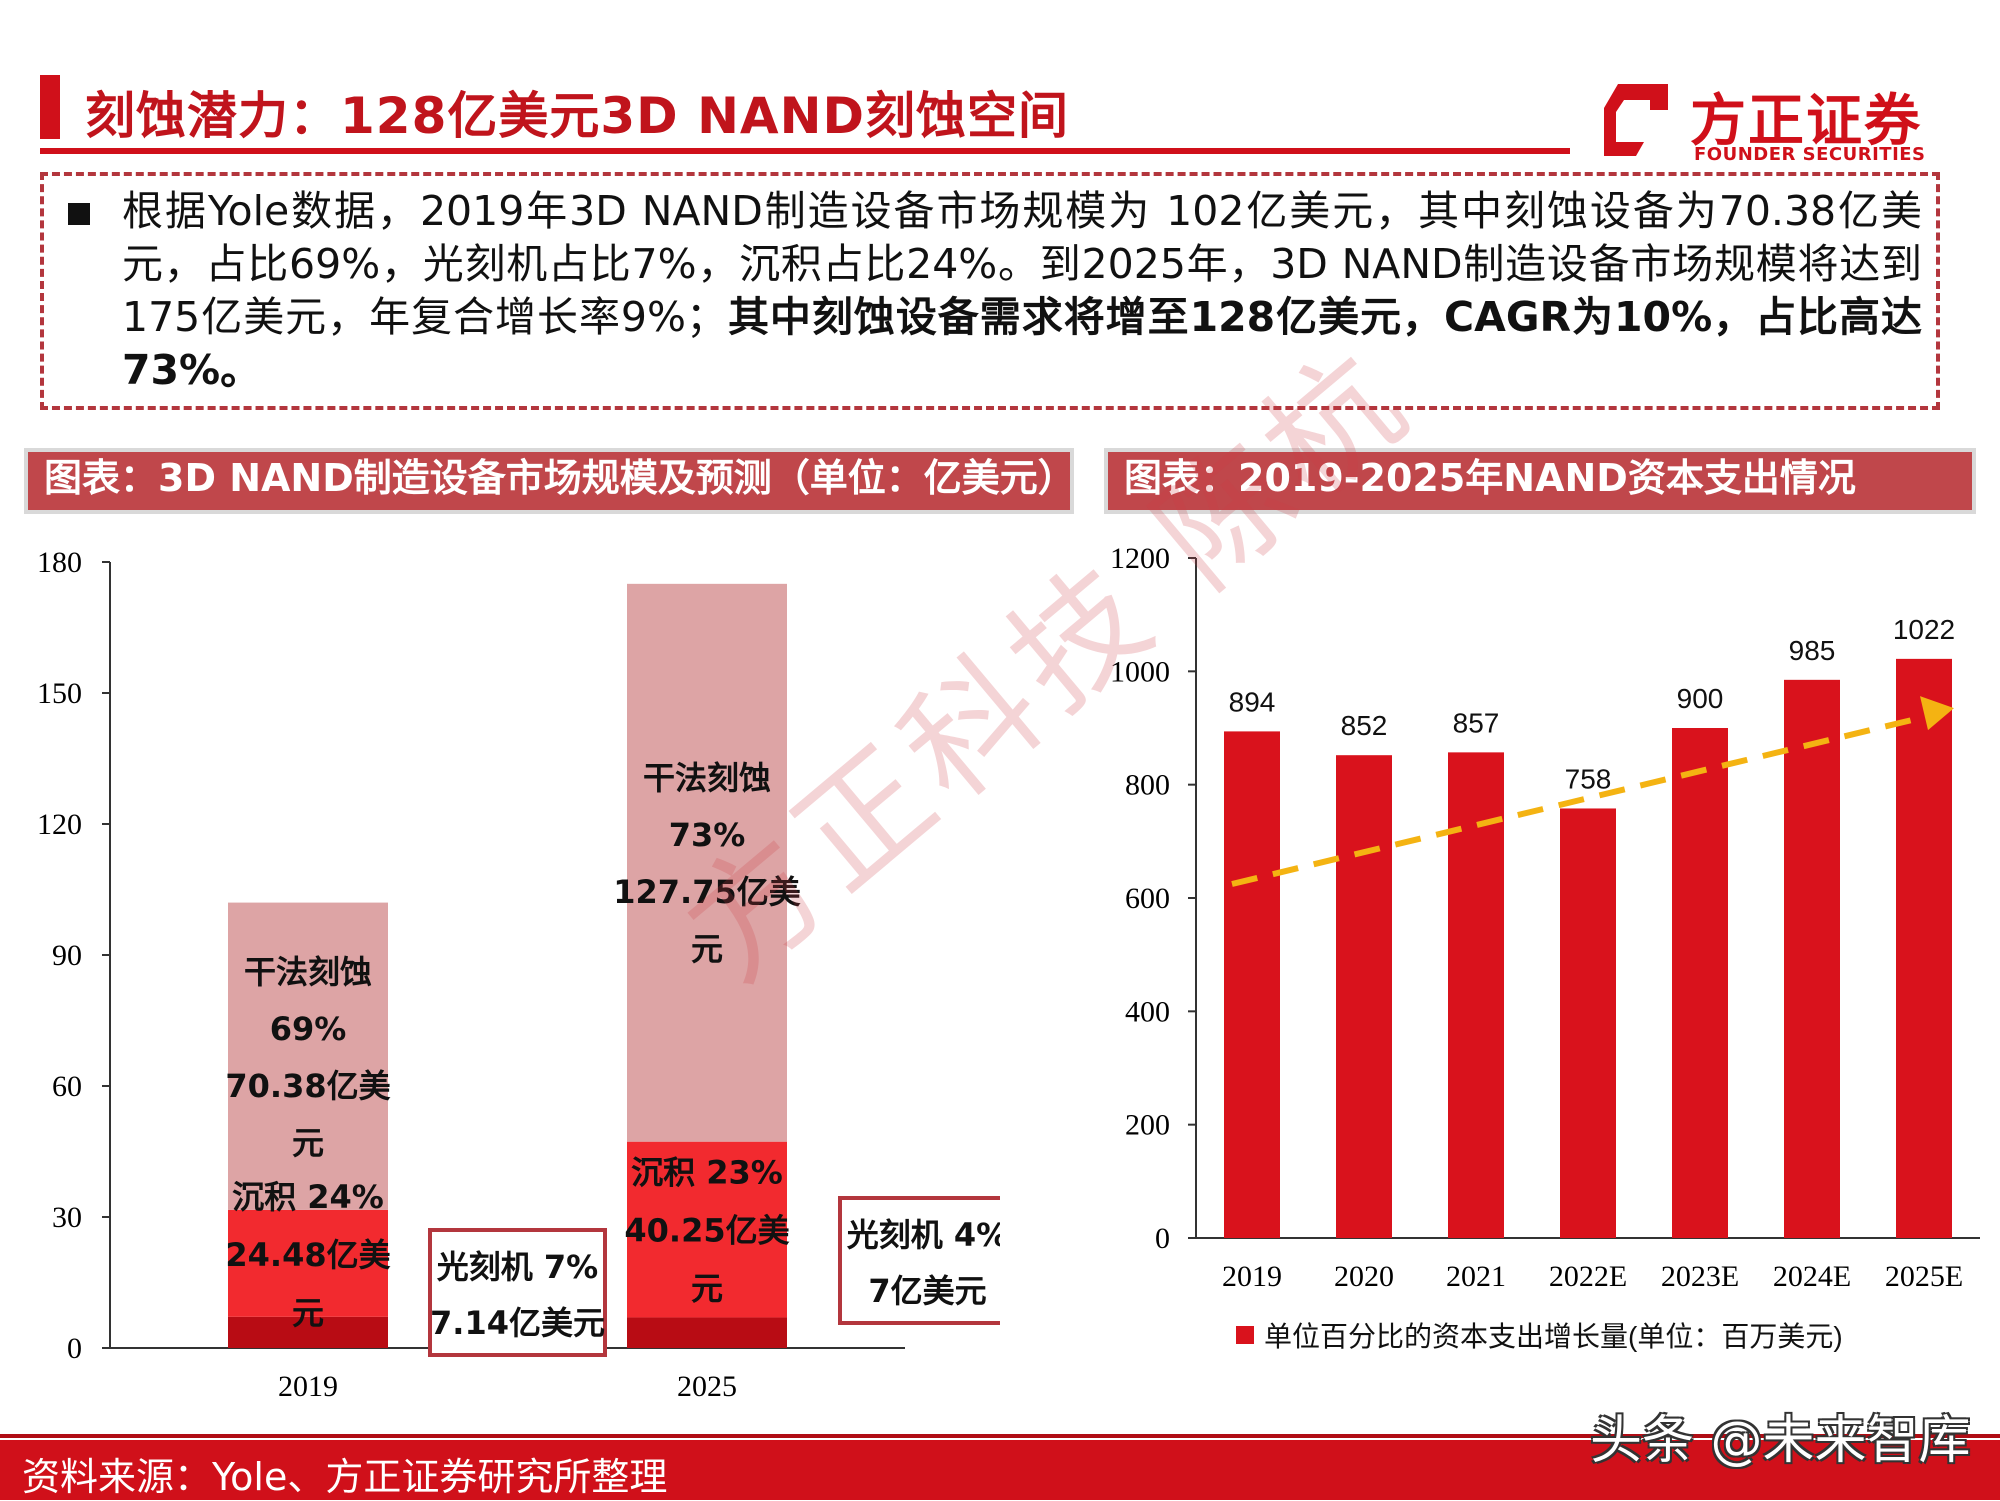  What do you see at coordinates (923, 1235) in the screenshot?
I see `lithography-callout-label: 光刻机 4%` at bounding box center [923, 1235].